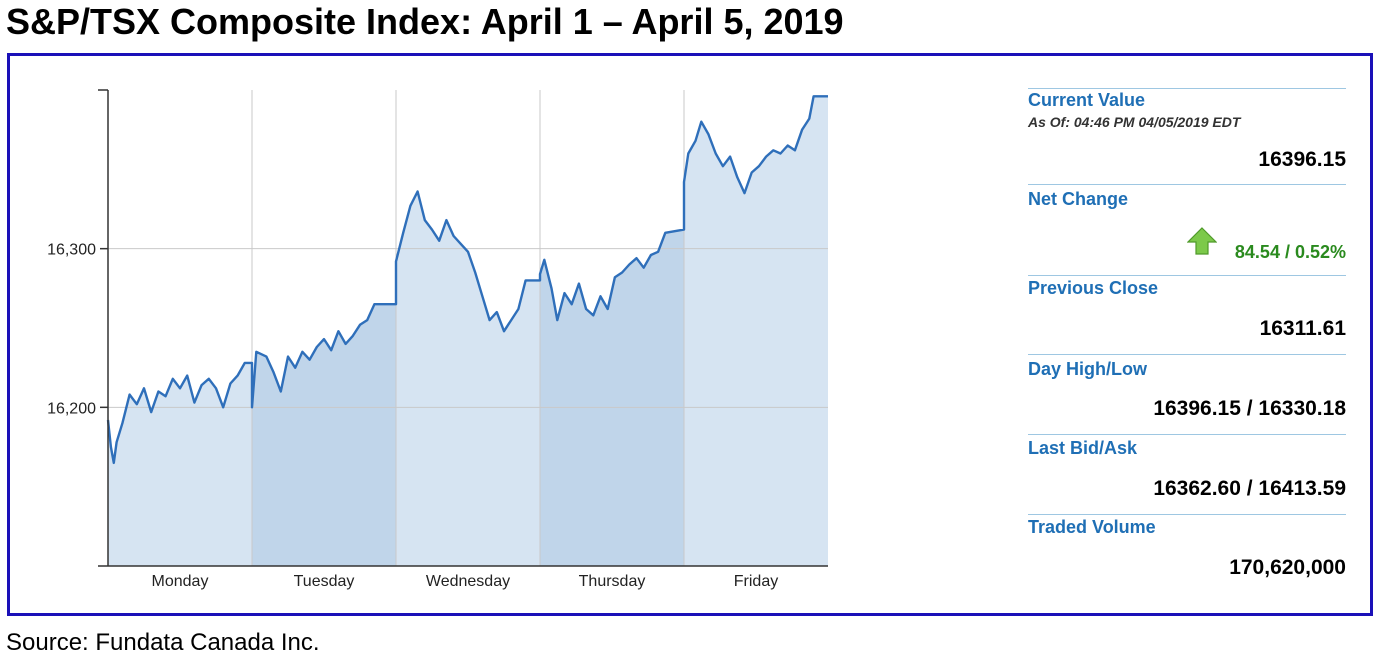 This screenshot has width=1381, height=662. I want to click on previous-close-label: Previous Close, so click(1093, 288).